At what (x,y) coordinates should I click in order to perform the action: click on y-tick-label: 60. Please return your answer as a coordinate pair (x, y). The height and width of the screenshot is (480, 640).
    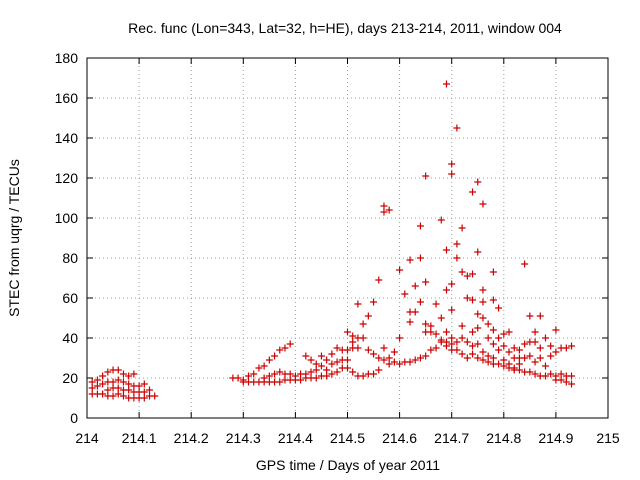
    Looking at the image, I should click on (70, 298).